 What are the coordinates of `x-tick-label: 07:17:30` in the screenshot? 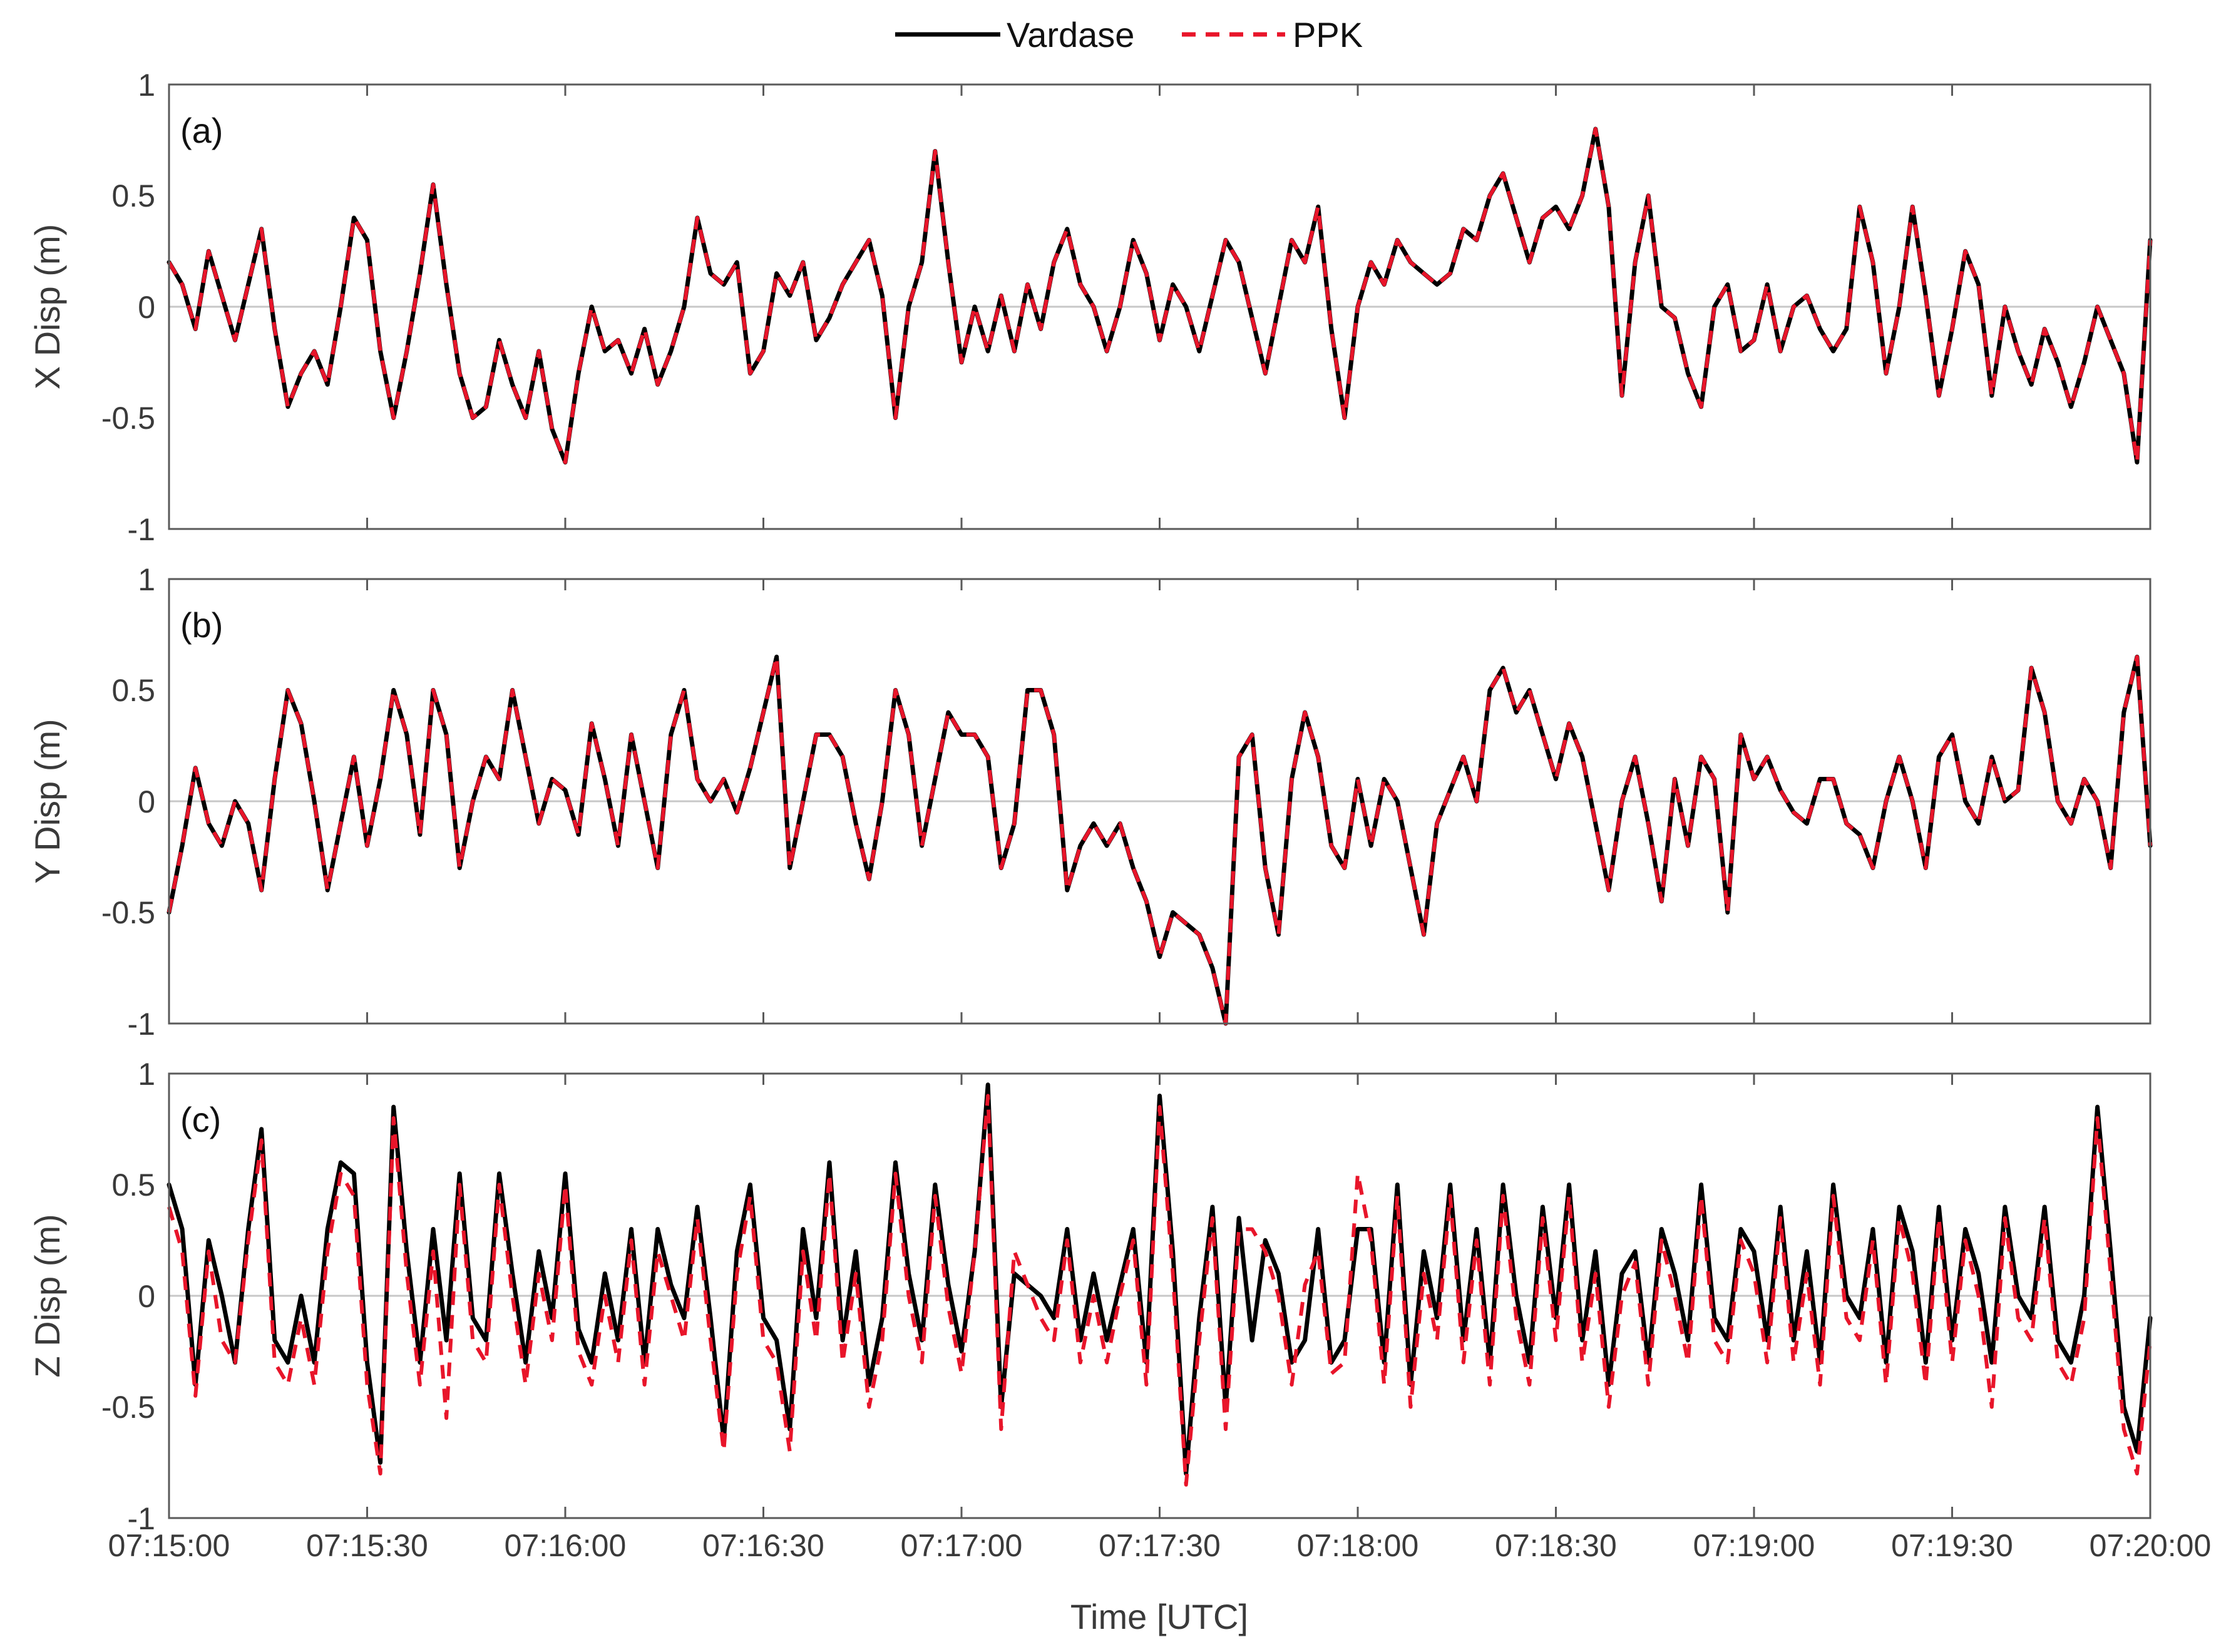 It's located at (1160, 1545).